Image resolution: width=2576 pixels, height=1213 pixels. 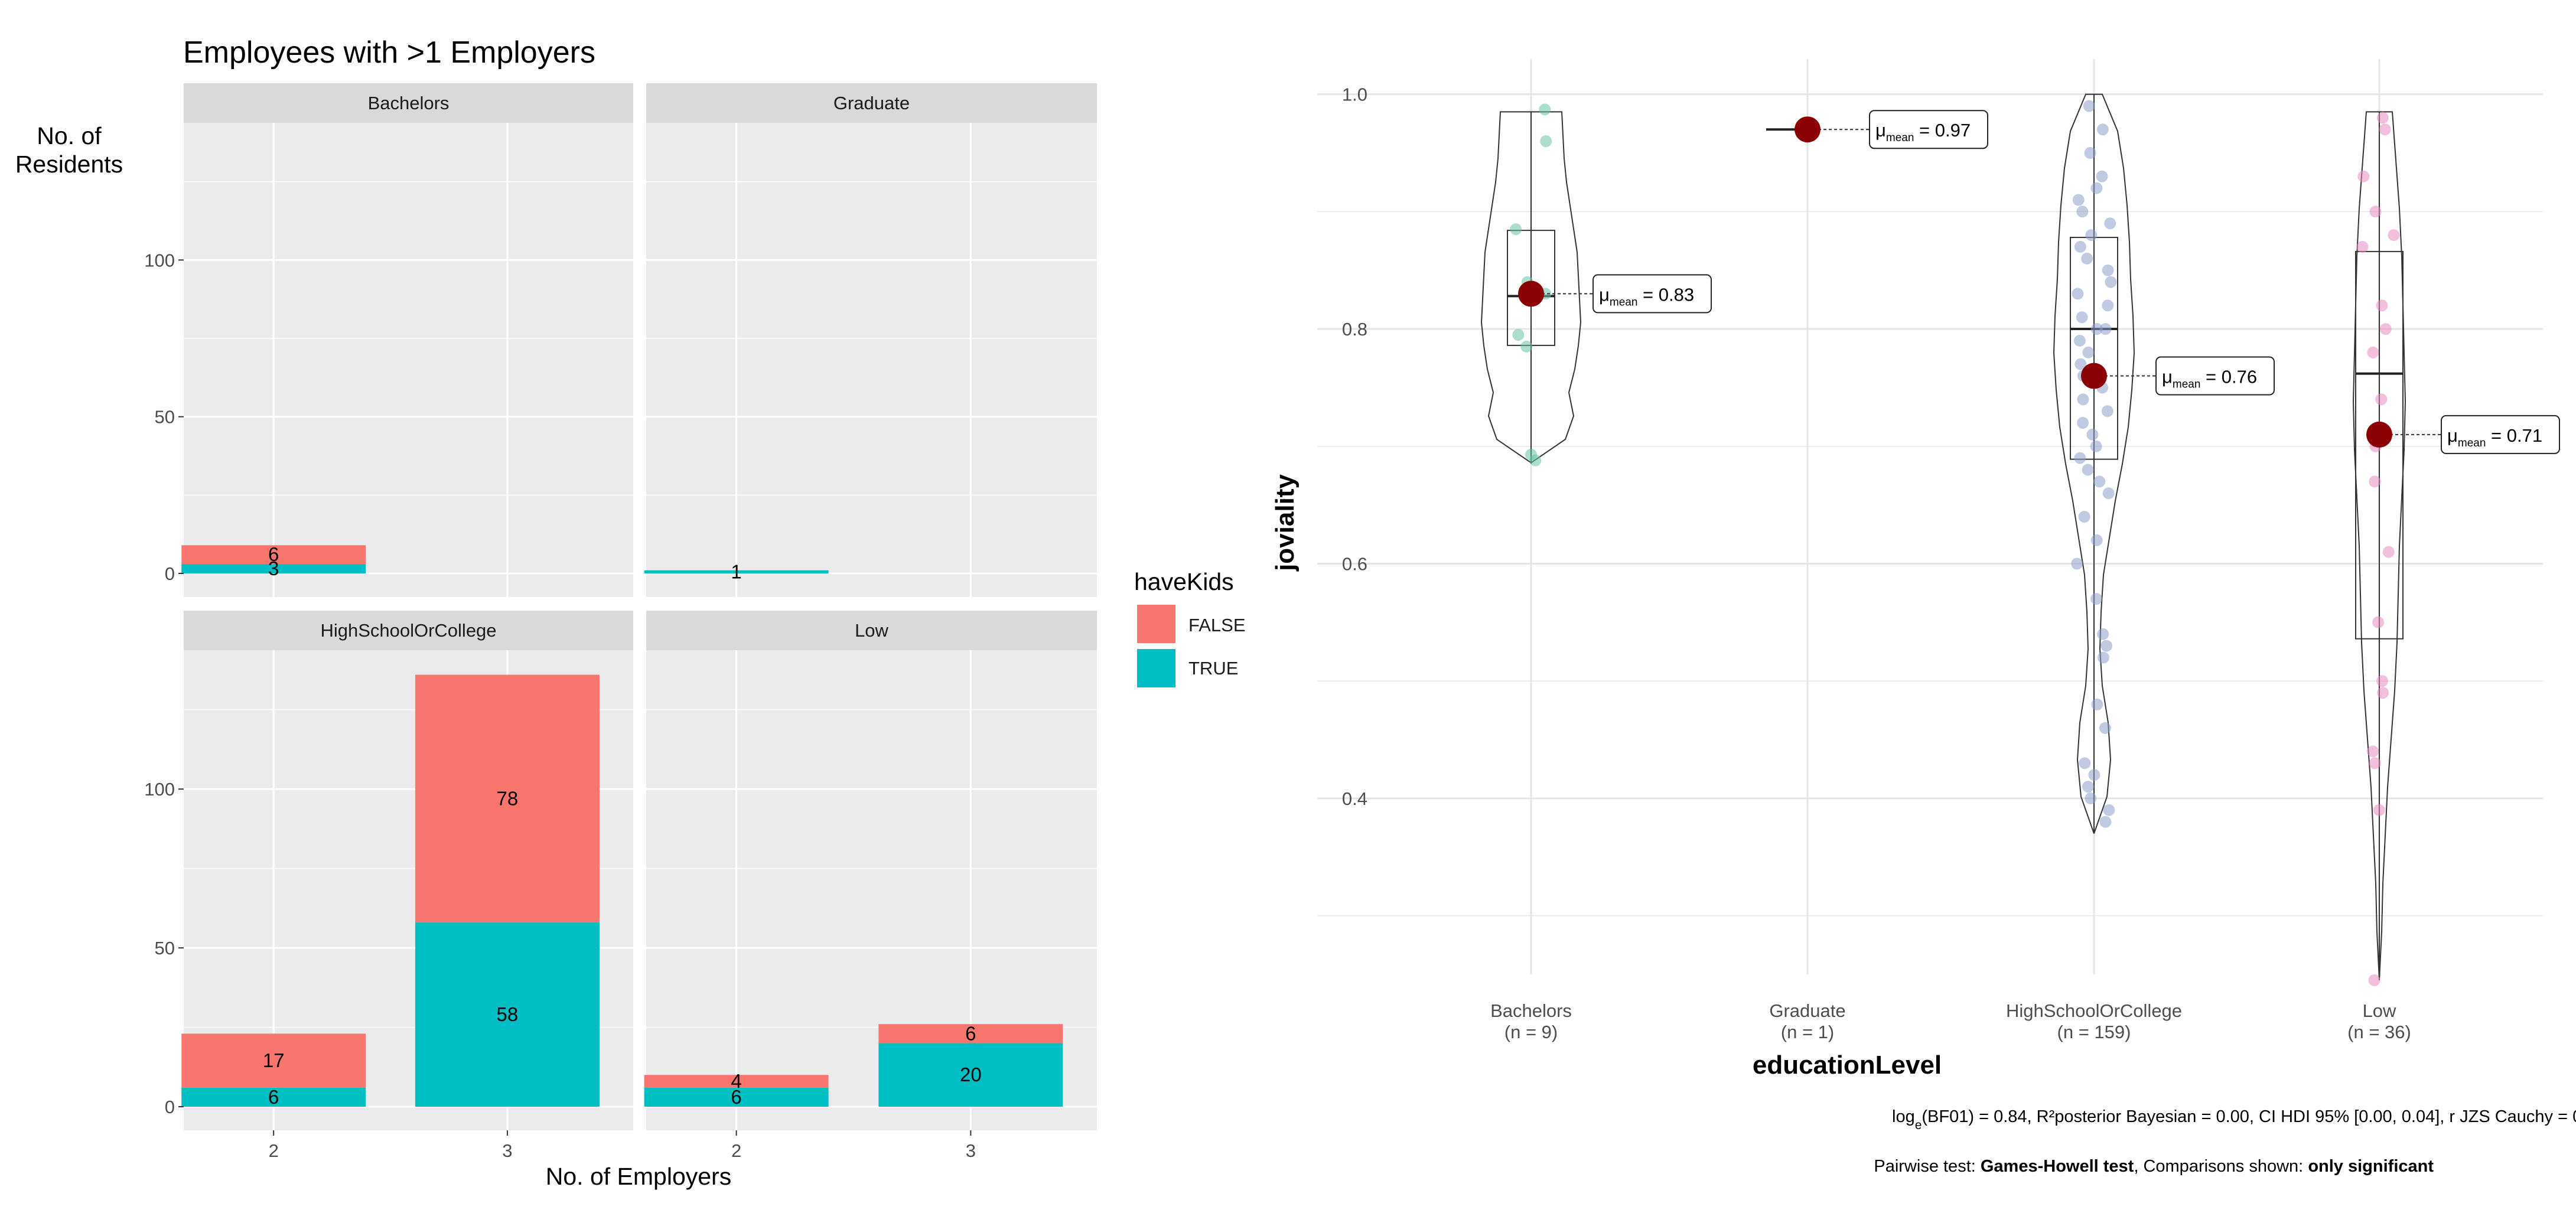 I want to click on violin-outline, so click(x=2094, y=463).